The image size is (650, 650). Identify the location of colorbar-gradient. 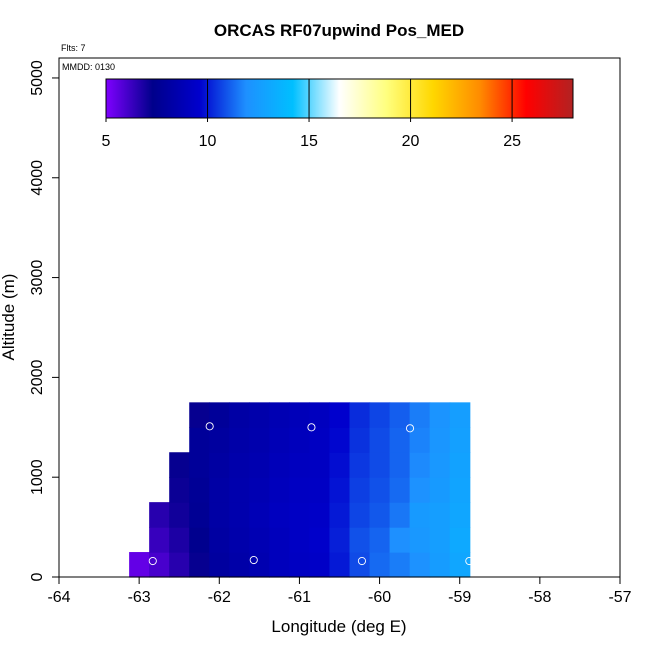
(339, 98).